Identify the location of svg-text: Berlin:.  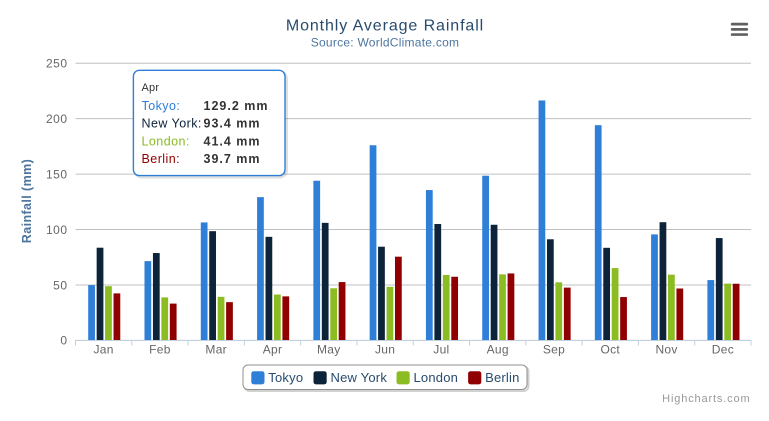
(161, 159).